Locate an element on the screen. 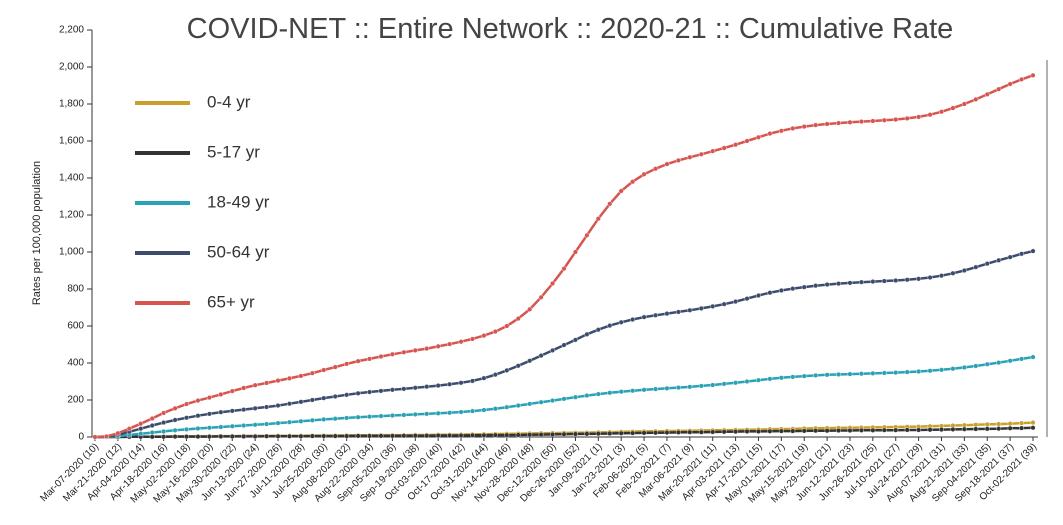 This screenshot has width=1063, height=525. y-tick-label: 1,400 is located at coordinates (71, 178).